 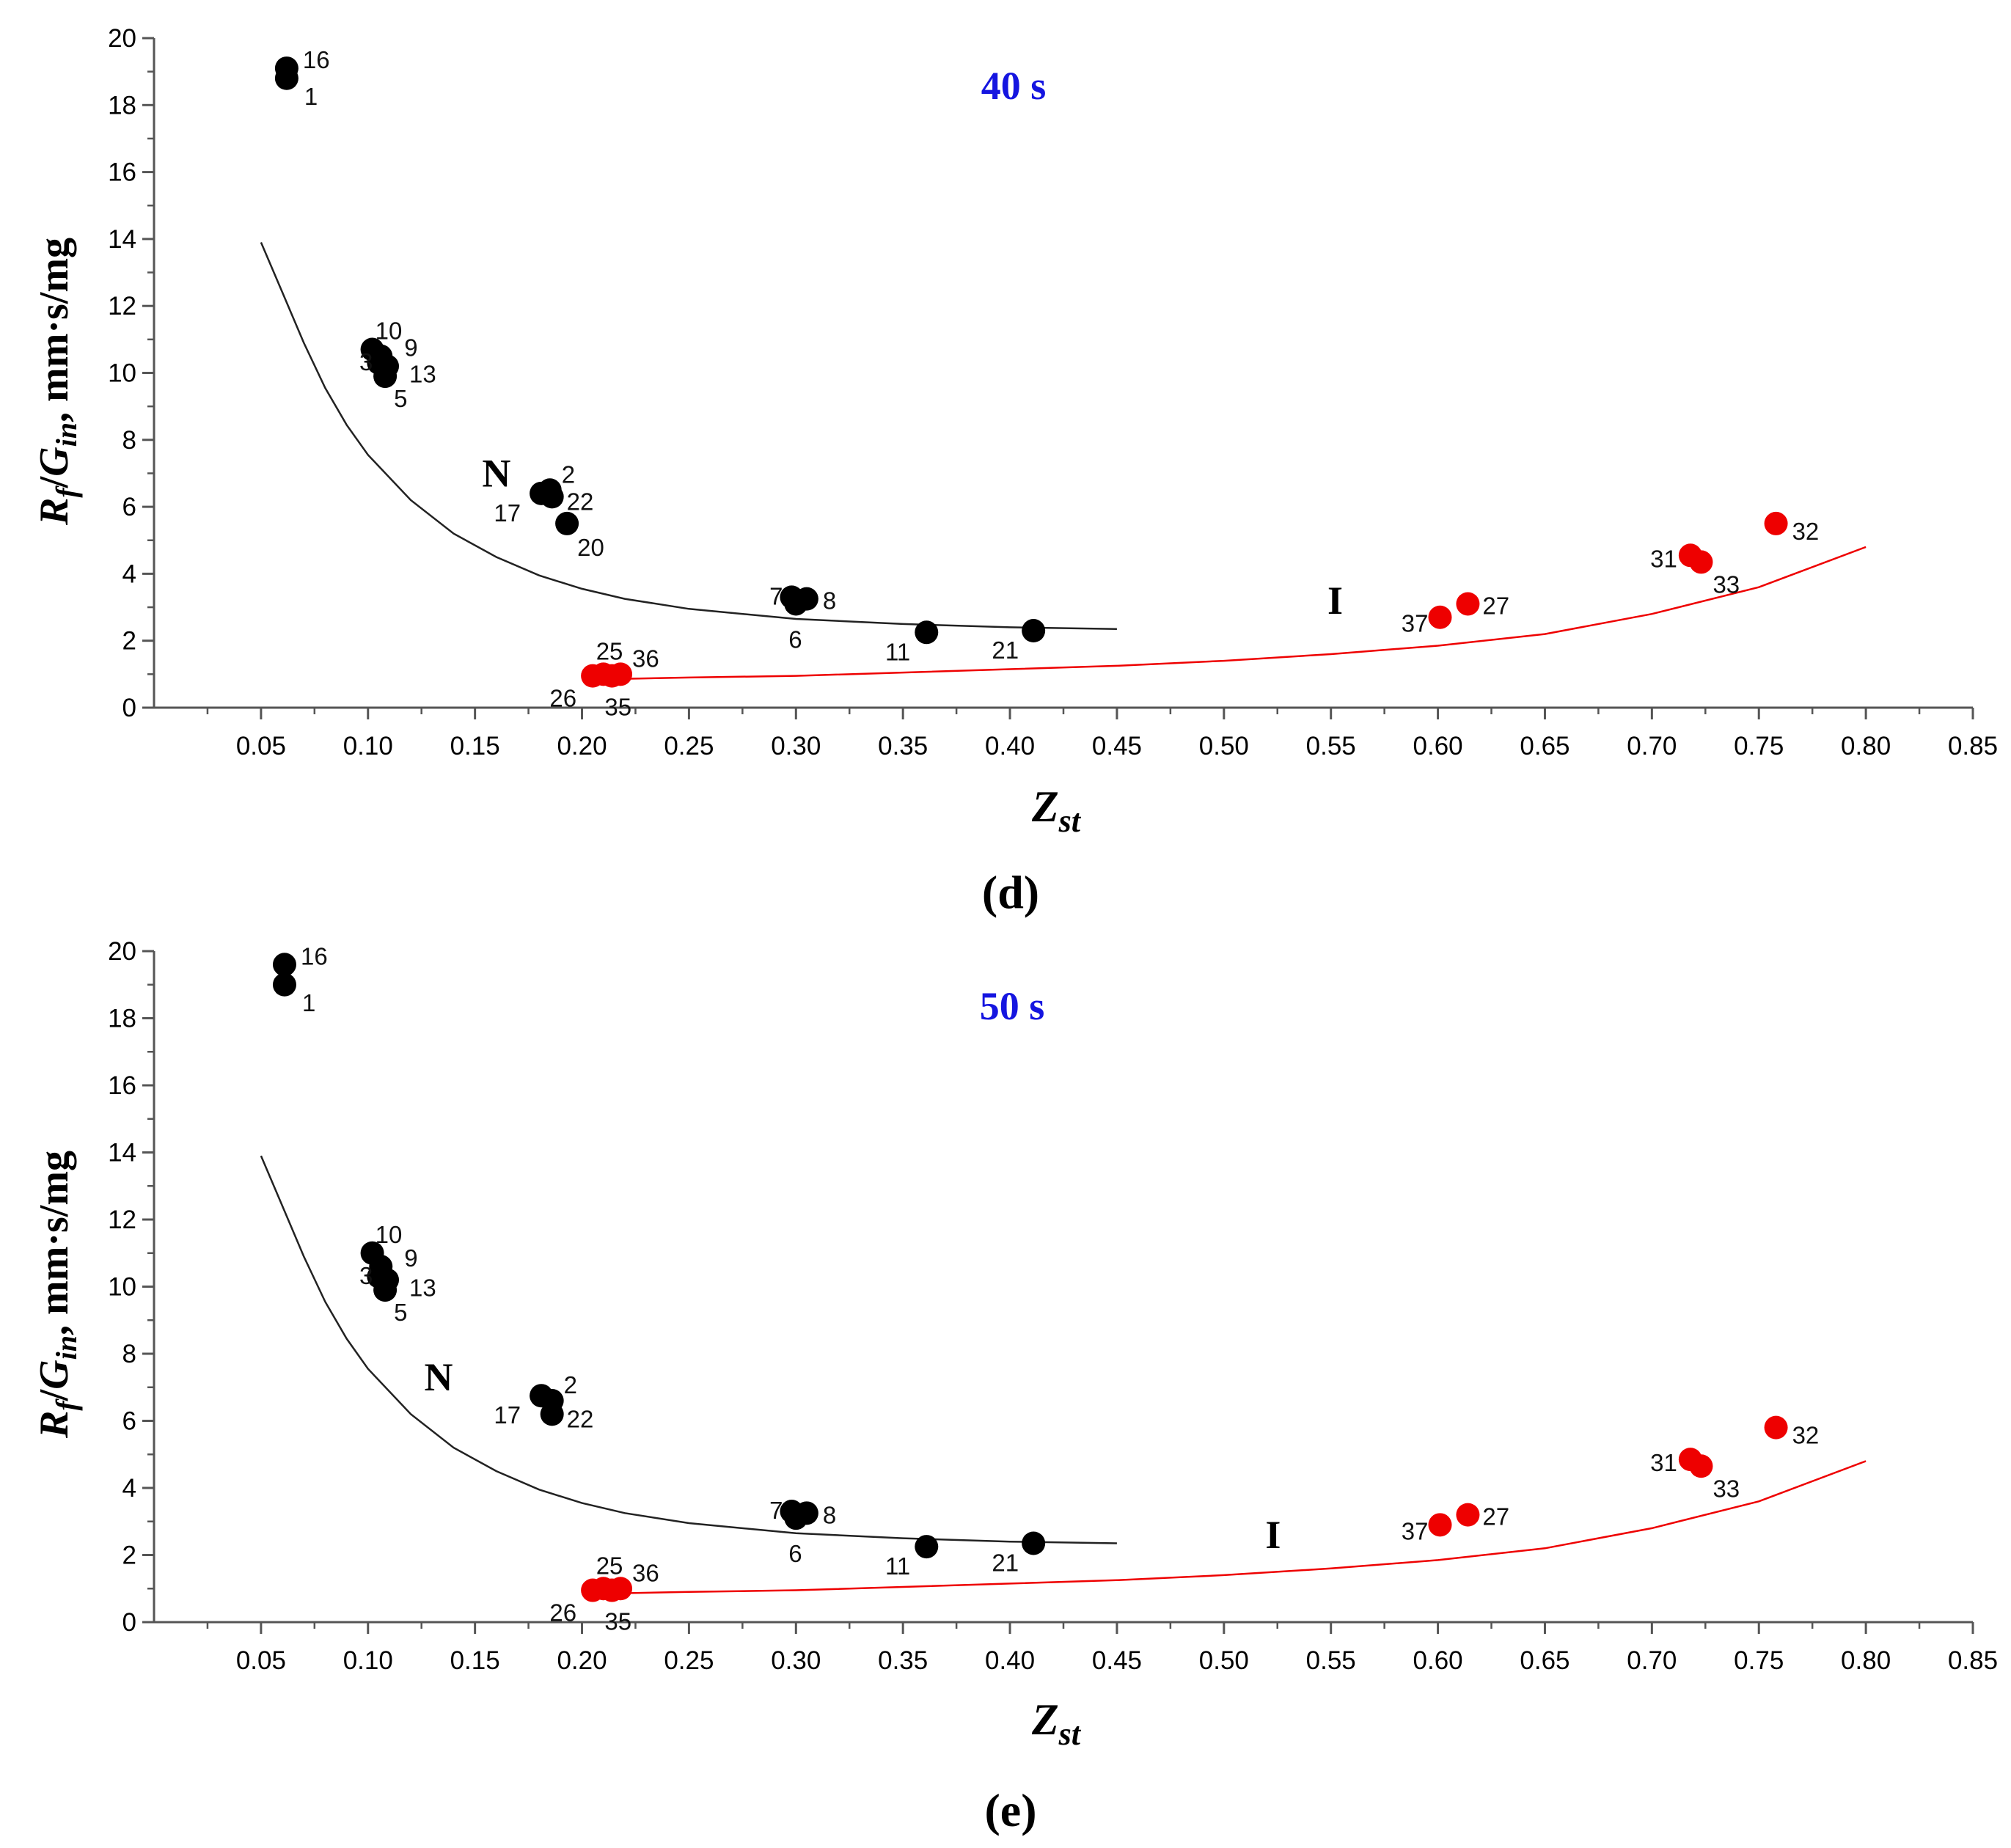 I want to click on point-label: 20, so click(x=590, y=547).